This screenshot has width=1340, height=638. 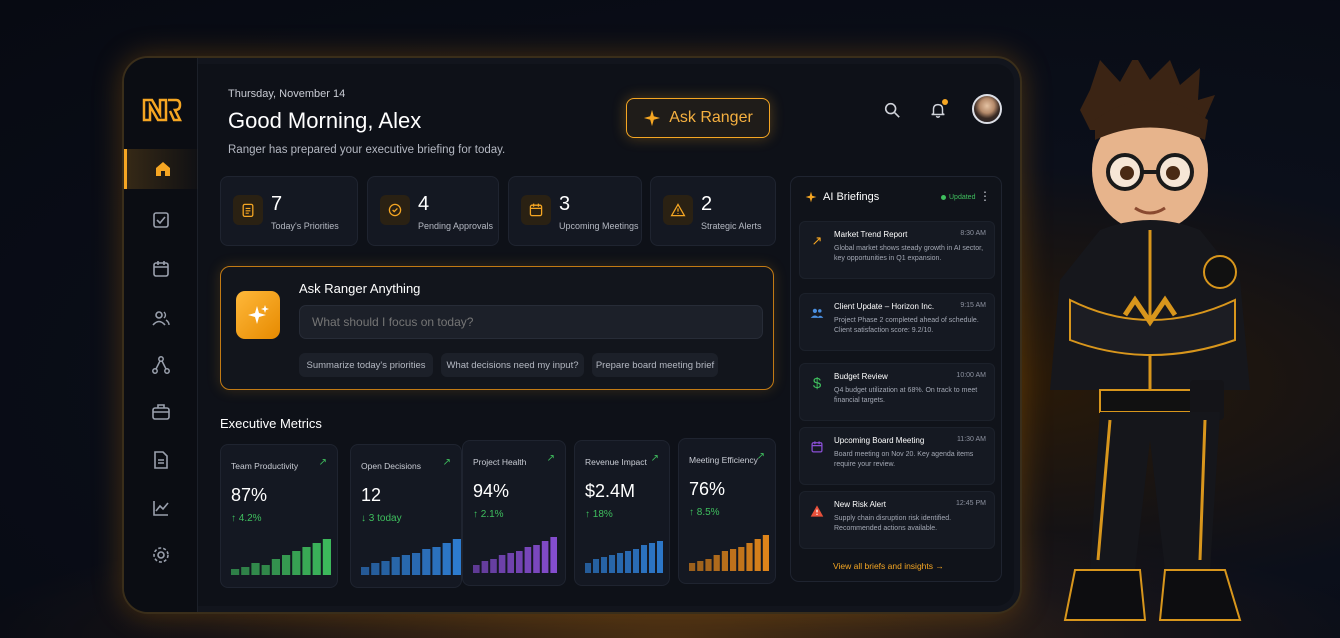 What do you see at coordinates (162, 111) in the screenshot?
I see `brand-logo` at bounding box center [162, 111].